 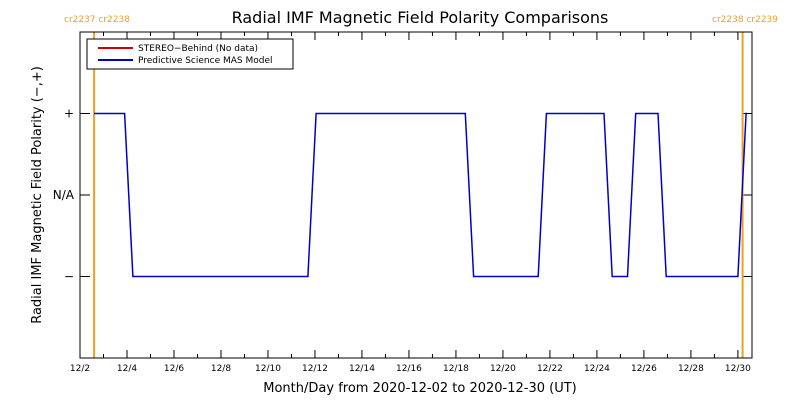 What do you see at coordinates (597, 369) in the screenshot?
I see `x-tick-label: 12/24` at bounding box center [597, 369].